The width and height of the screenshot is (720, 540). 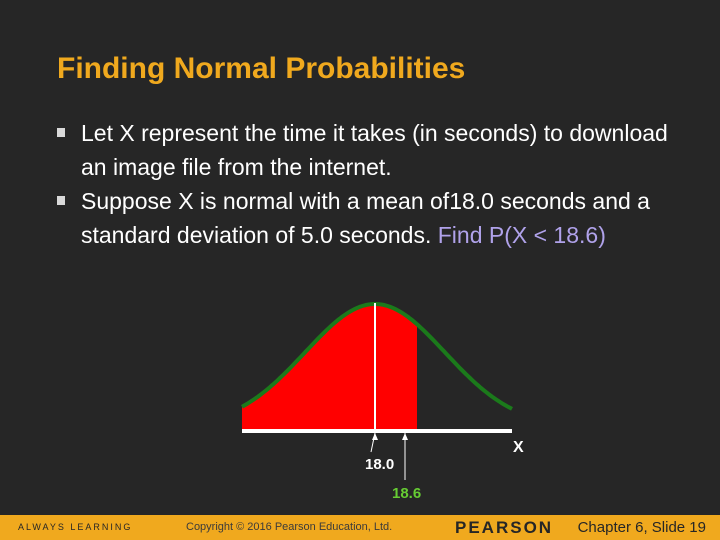 I want to click on bell-curve, so click(x=376, y=356).